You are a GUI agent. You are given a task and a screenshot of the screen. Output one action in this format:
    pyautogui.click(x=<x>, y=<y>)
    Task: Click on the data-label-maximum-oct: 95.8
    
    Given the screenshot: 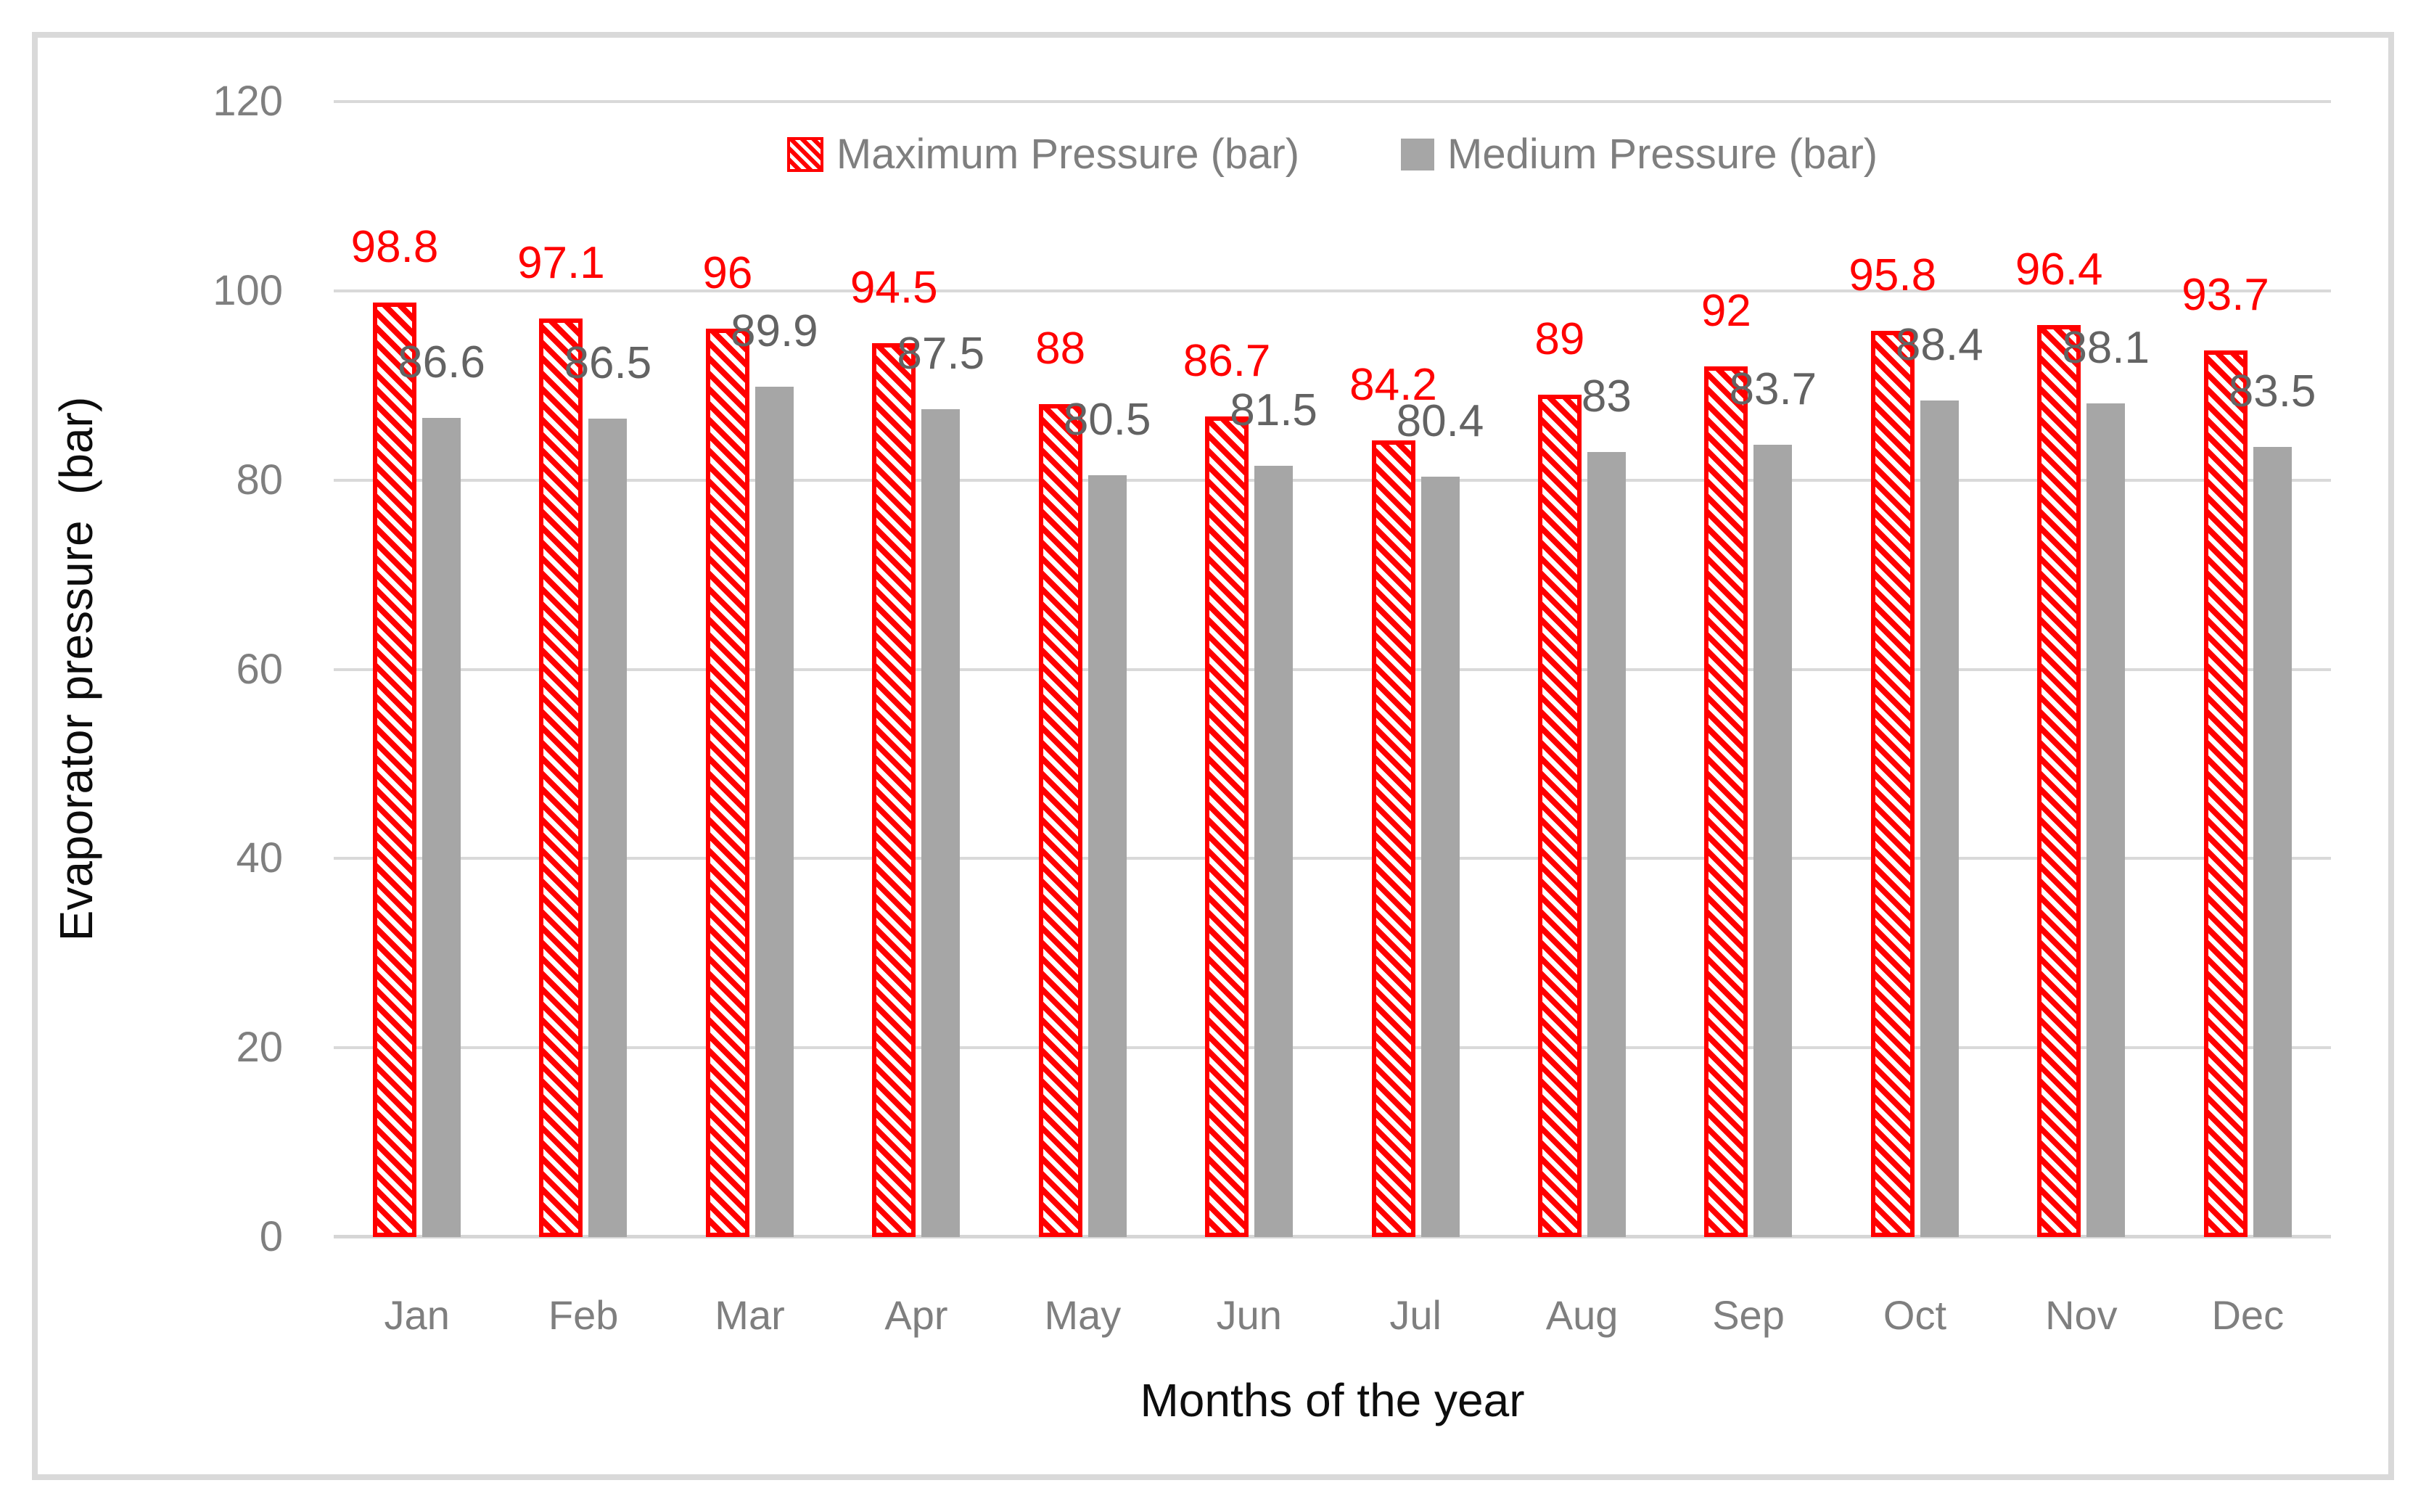 What is the action you would take?
    pyautogui.click(x=1893, y=275)
    